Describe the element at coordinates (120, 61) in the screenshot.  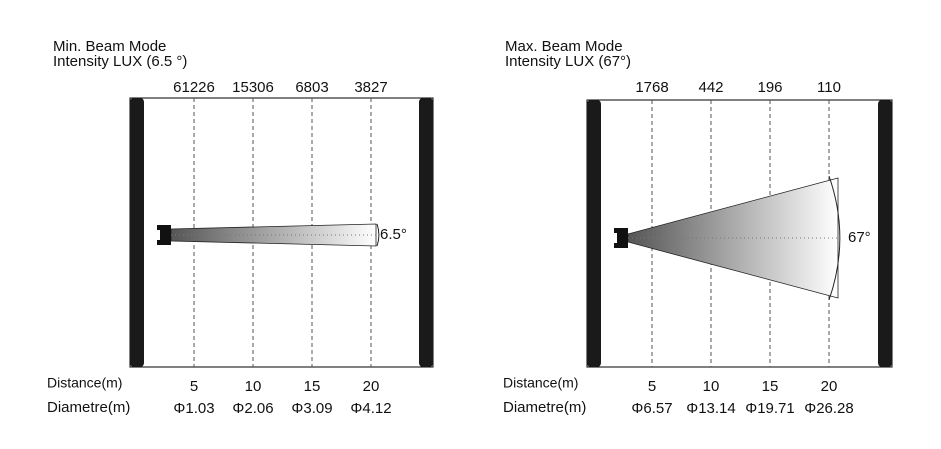
I see `panel-subtitle: Intensity LUX (6.5 °)` at that location.